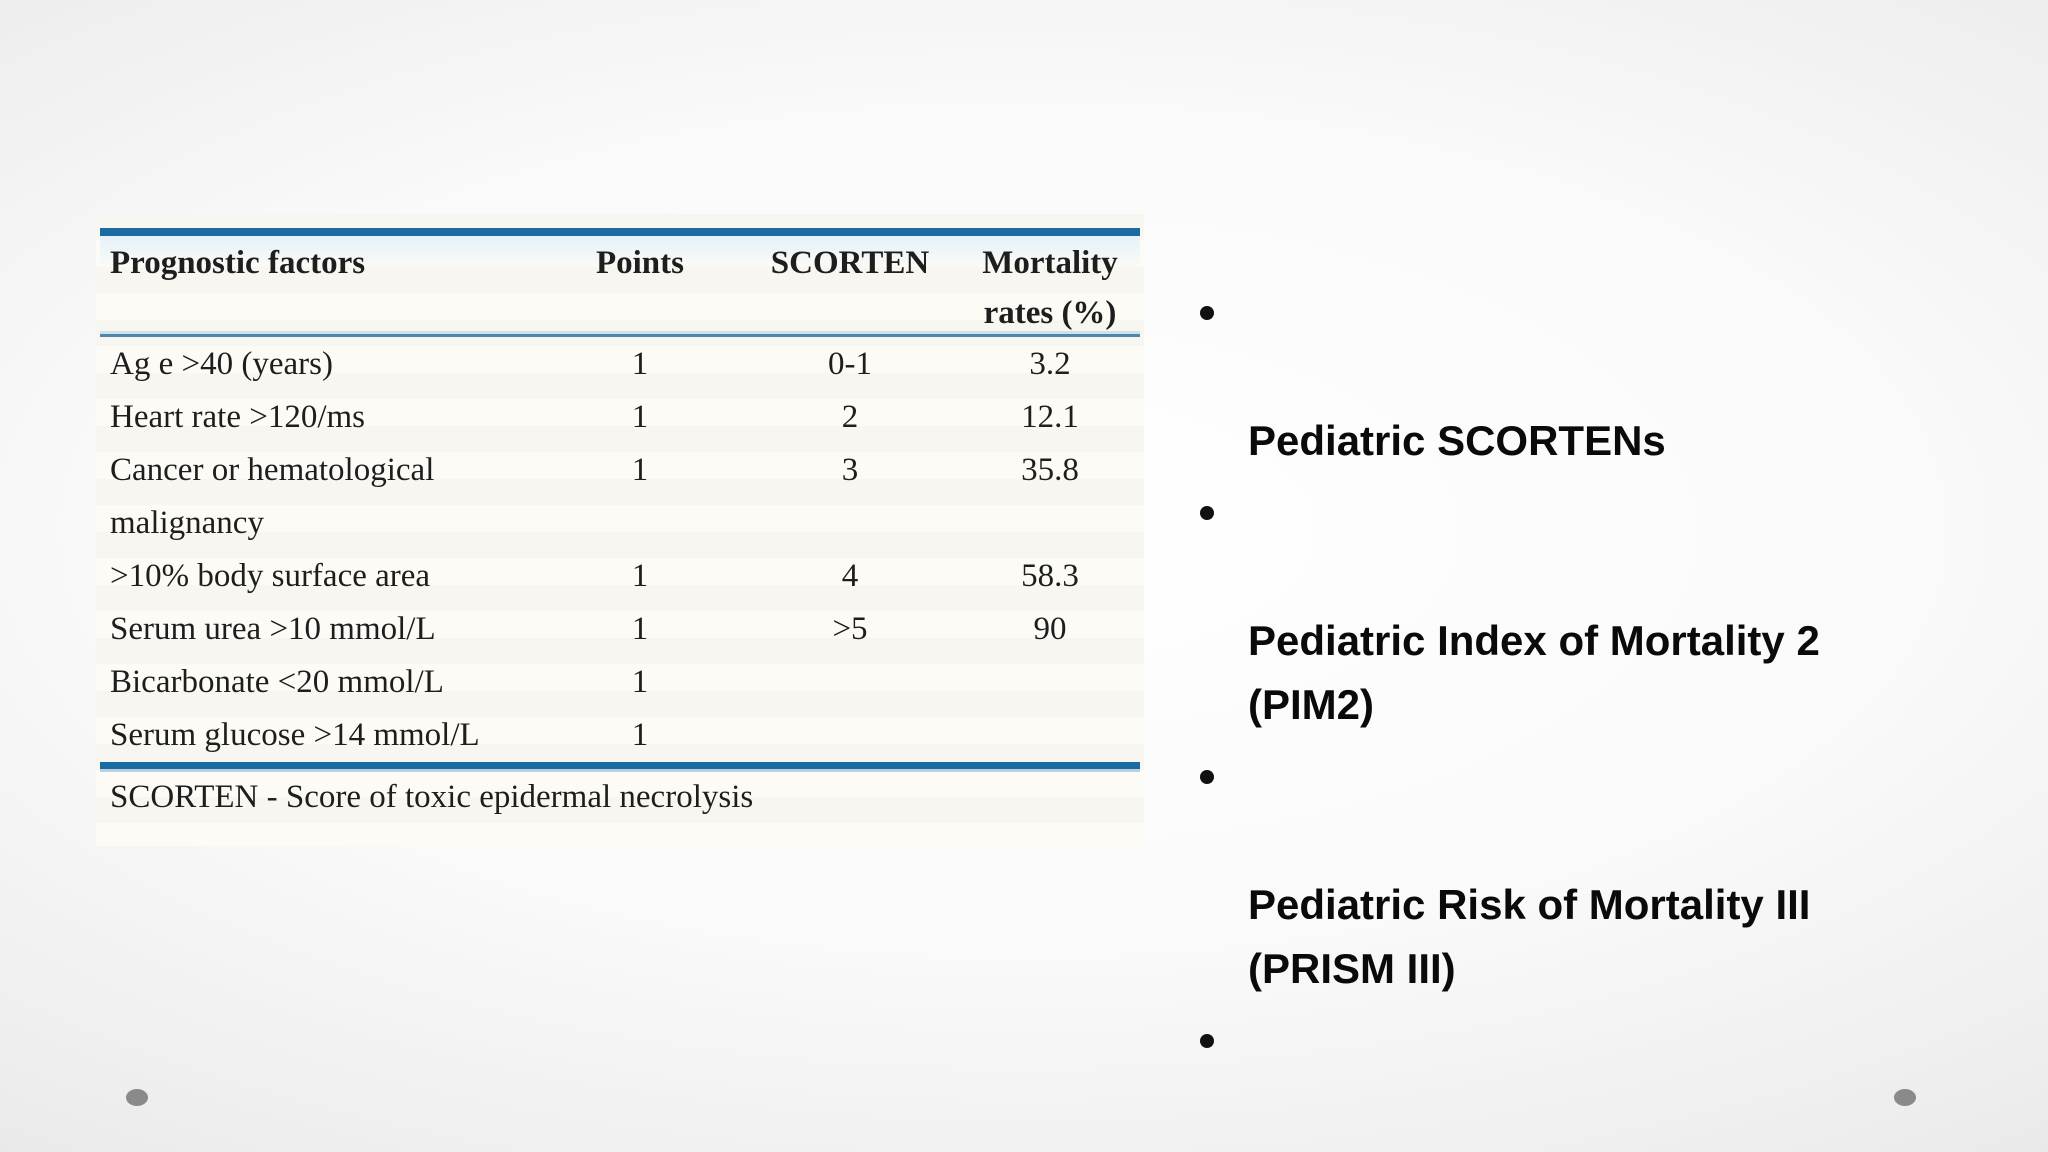  Describe the element at coordinates (137, 1097) in the screenshot. I see `decorative-dot-left` at that location.